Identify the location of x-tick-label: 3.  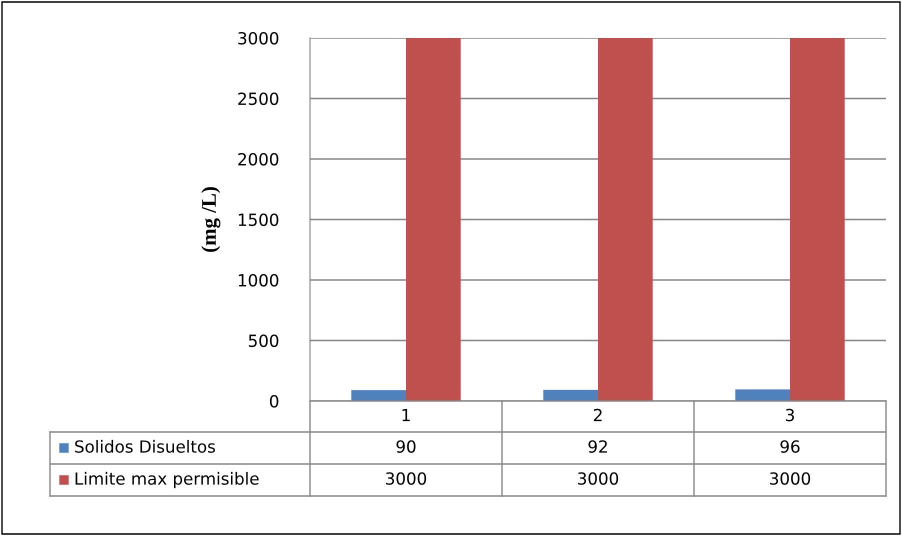
(790, 415).